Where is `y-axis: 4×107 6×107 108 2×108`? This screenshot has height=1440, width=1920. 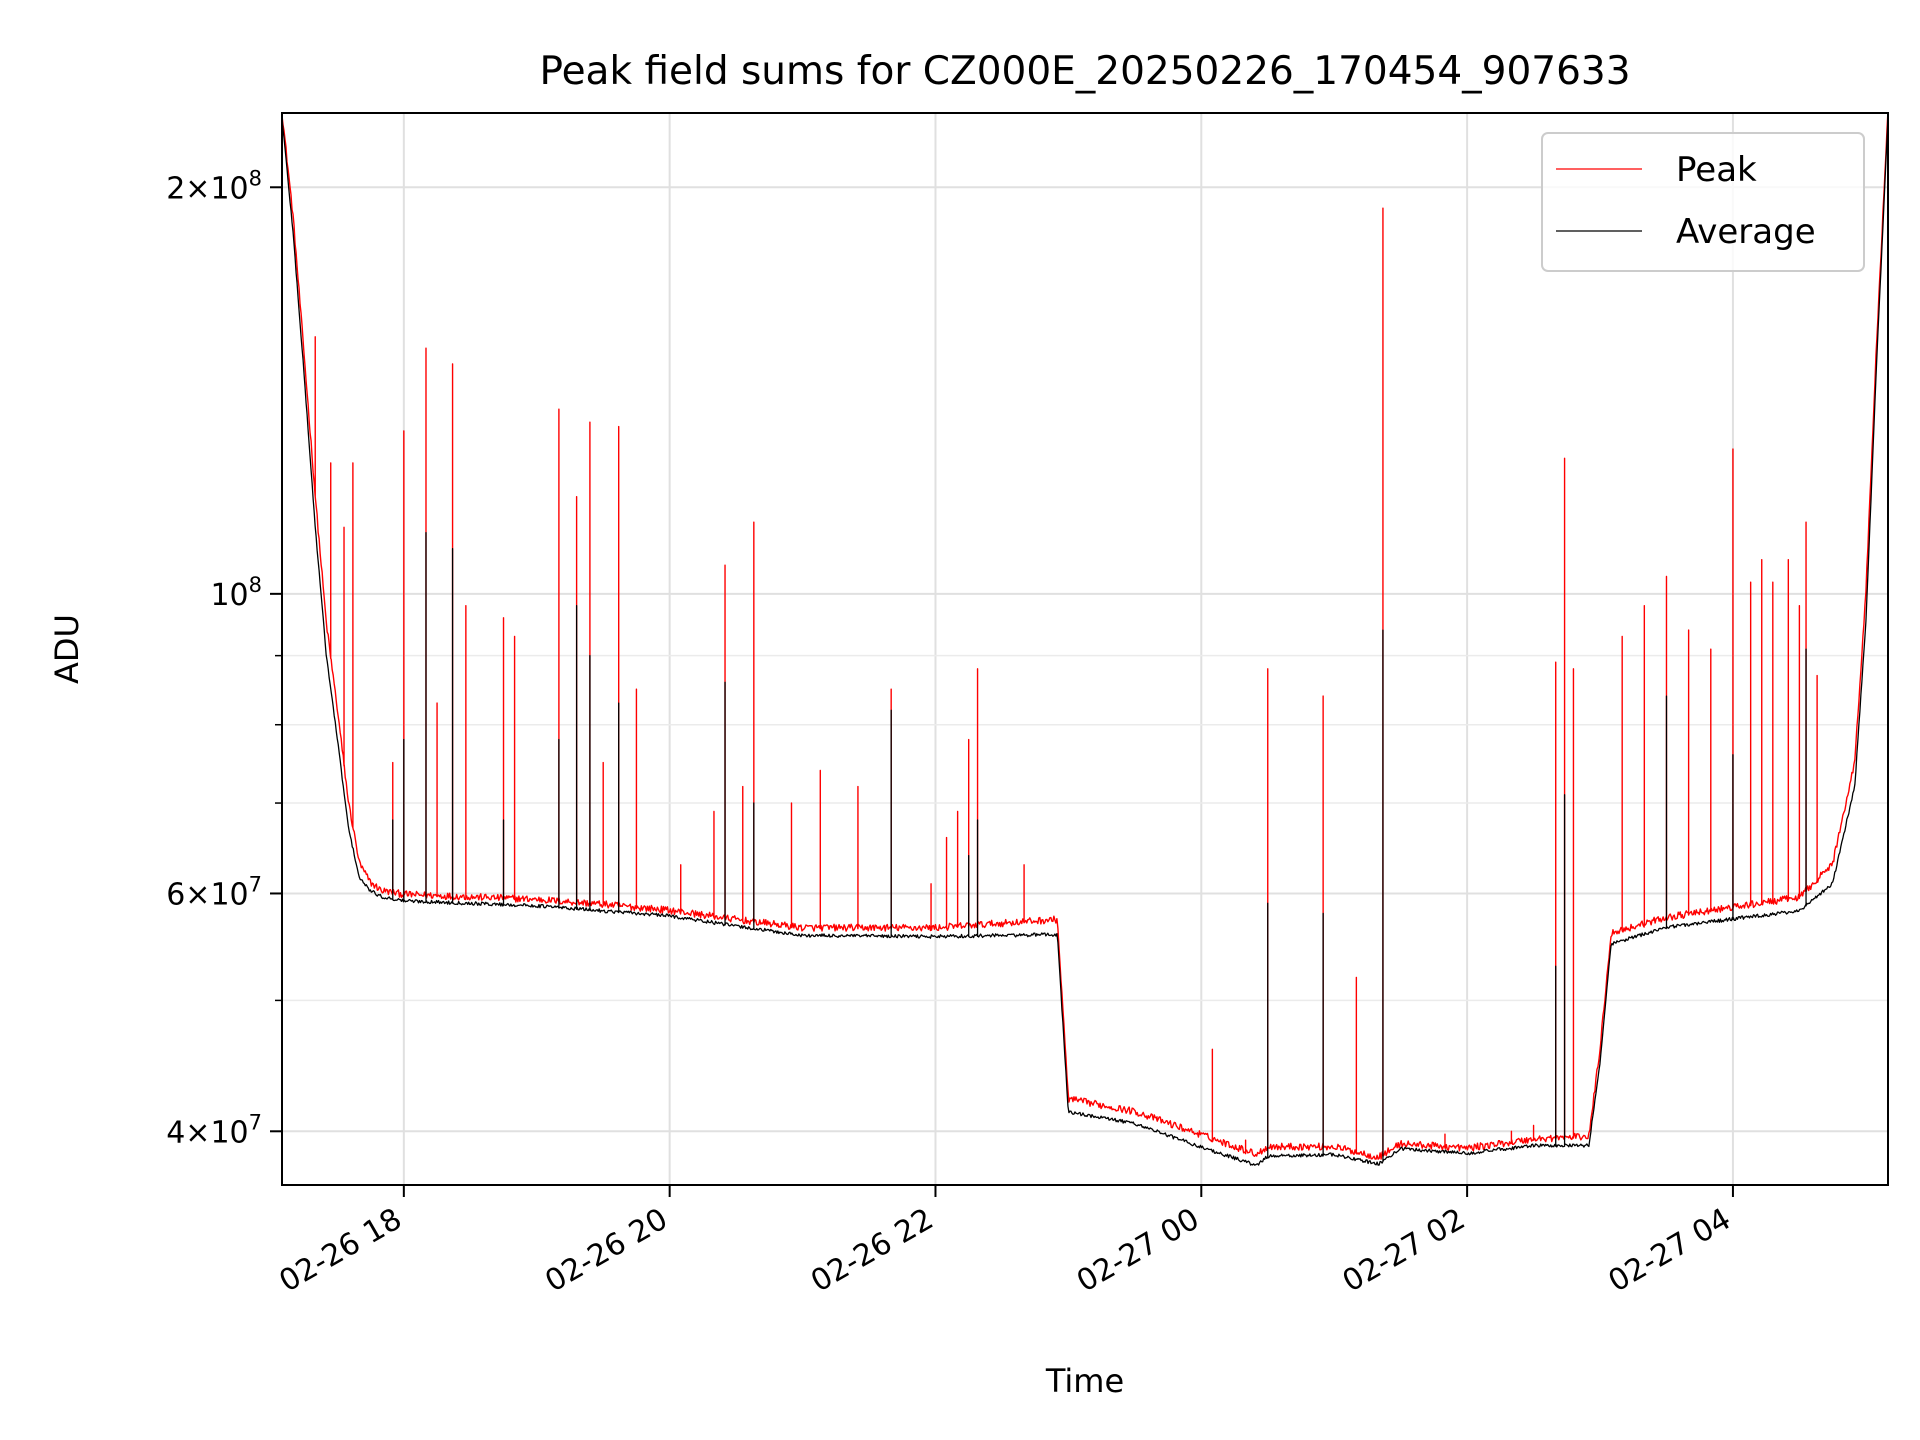
y-axis: 4×107 6×107 108 2×108 is located at coordinates (224, 658).